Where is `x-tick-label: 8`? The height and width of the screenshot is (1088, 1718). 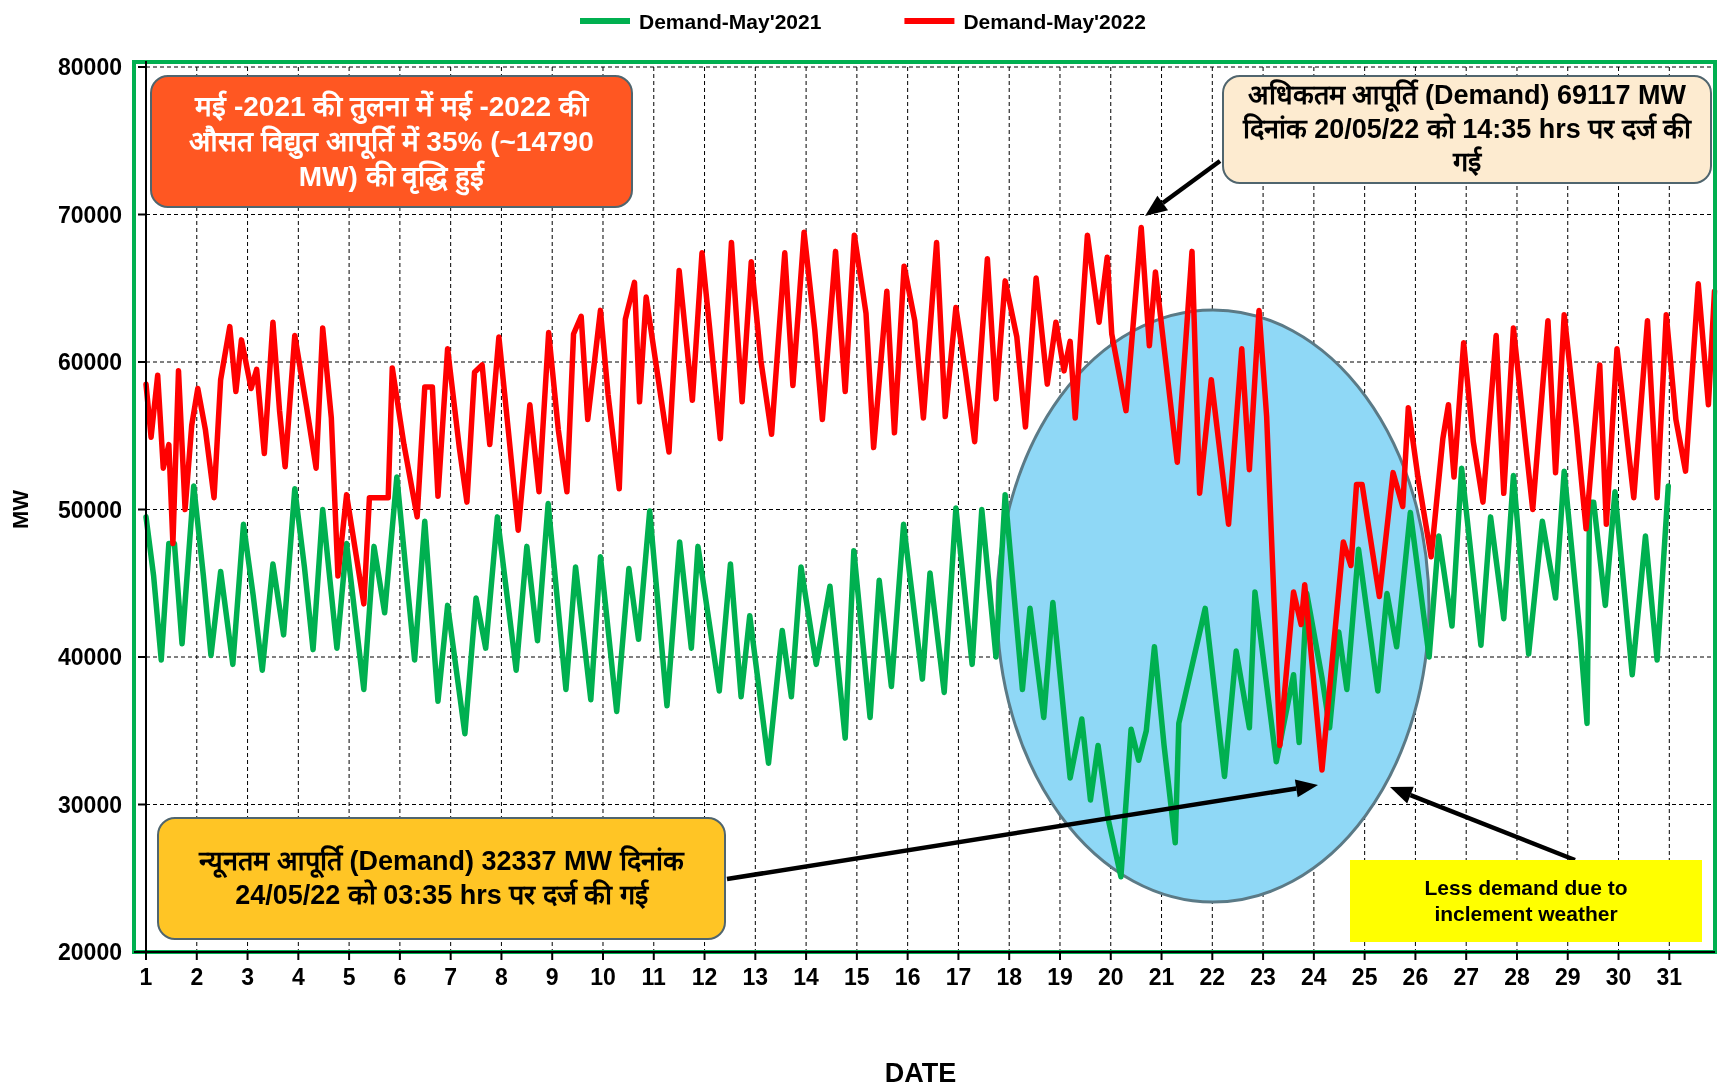
x-tick-label: 8 is located at coordinates (502, 977).